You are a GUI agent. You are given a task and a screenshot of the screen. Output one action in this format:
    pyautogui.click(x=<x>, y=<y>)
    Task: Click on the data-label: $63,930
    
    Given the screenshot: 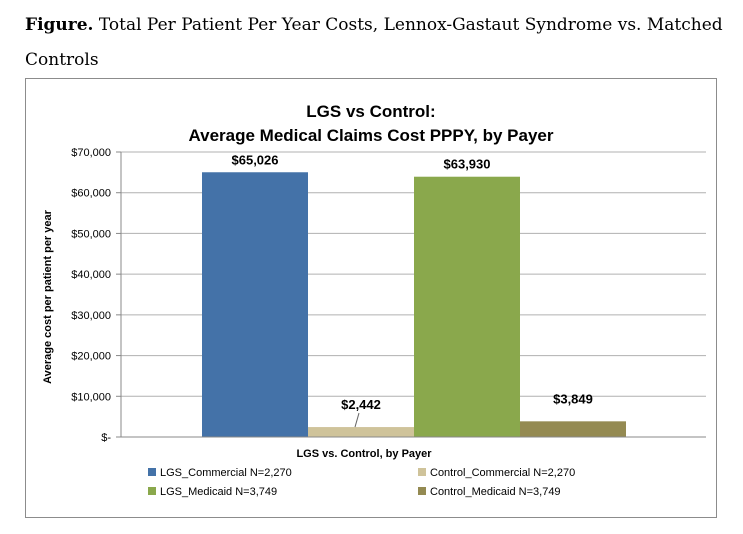 What is the action you would take?
    pyautogui.click(x=467, y=164)
    